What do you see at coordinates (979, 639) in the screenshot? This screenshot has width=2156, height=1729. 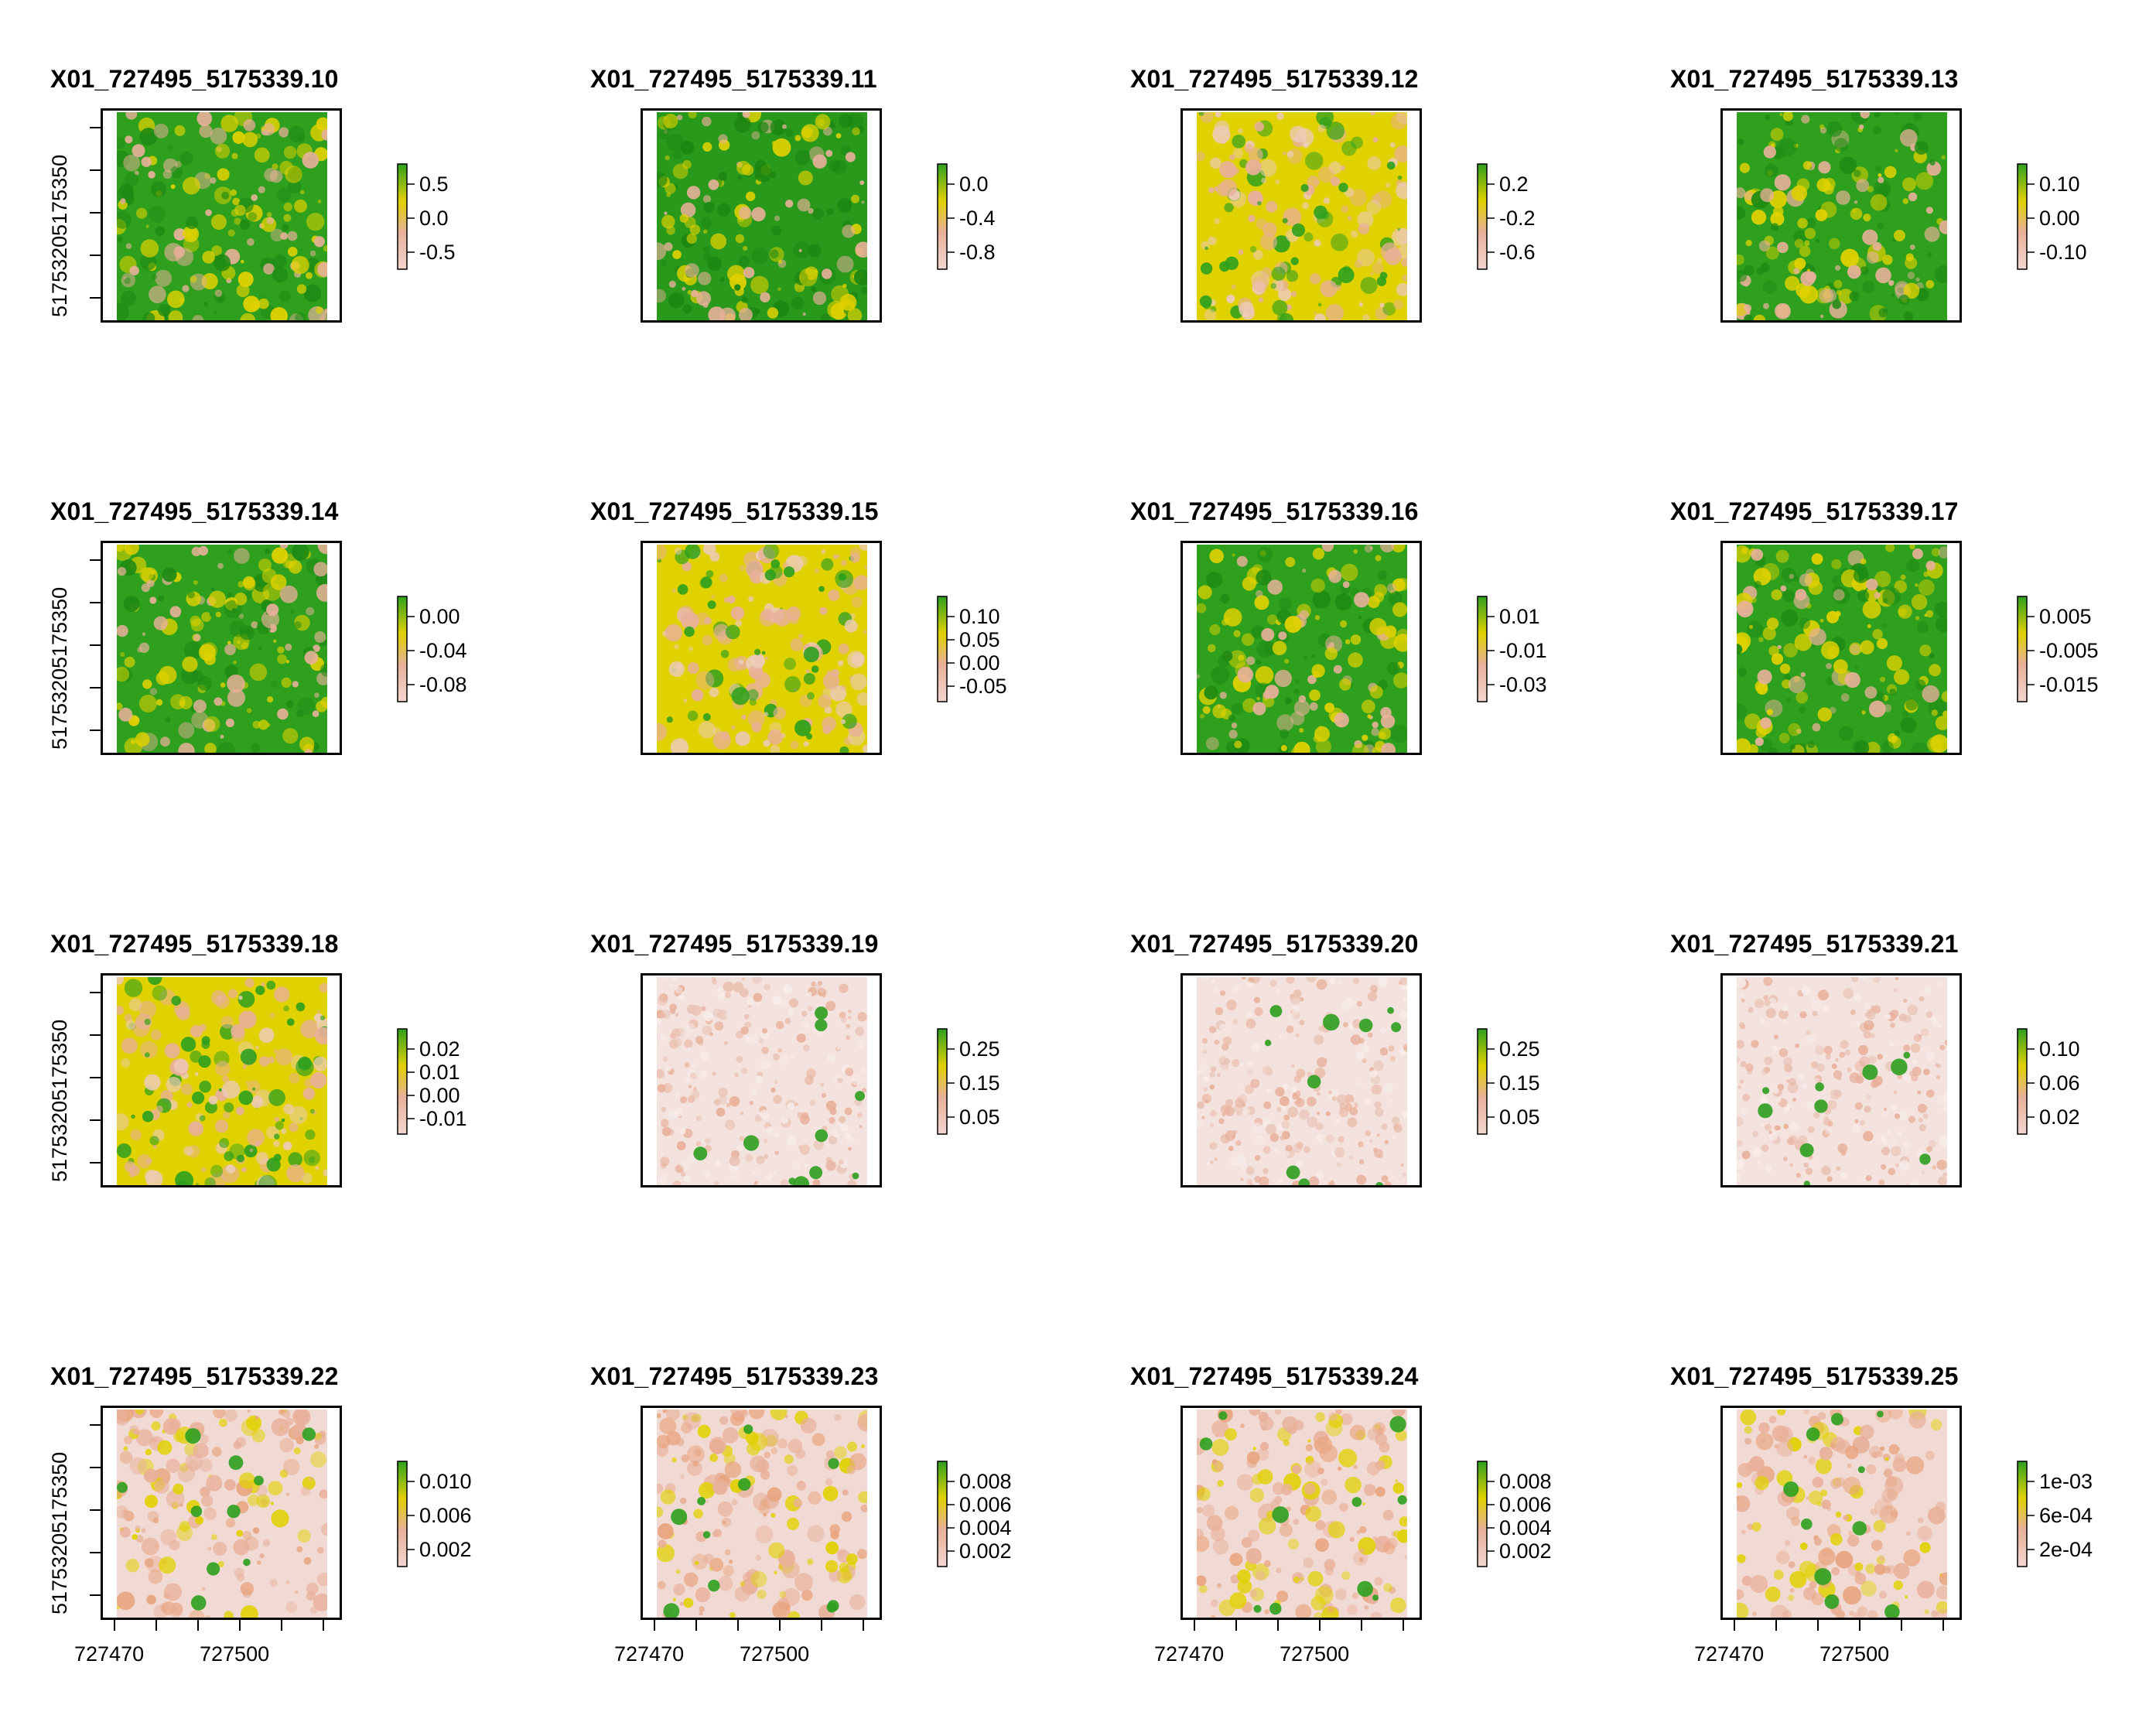 I see `colorbar-tick-label: 0.05` at bounding box center [979, 639].